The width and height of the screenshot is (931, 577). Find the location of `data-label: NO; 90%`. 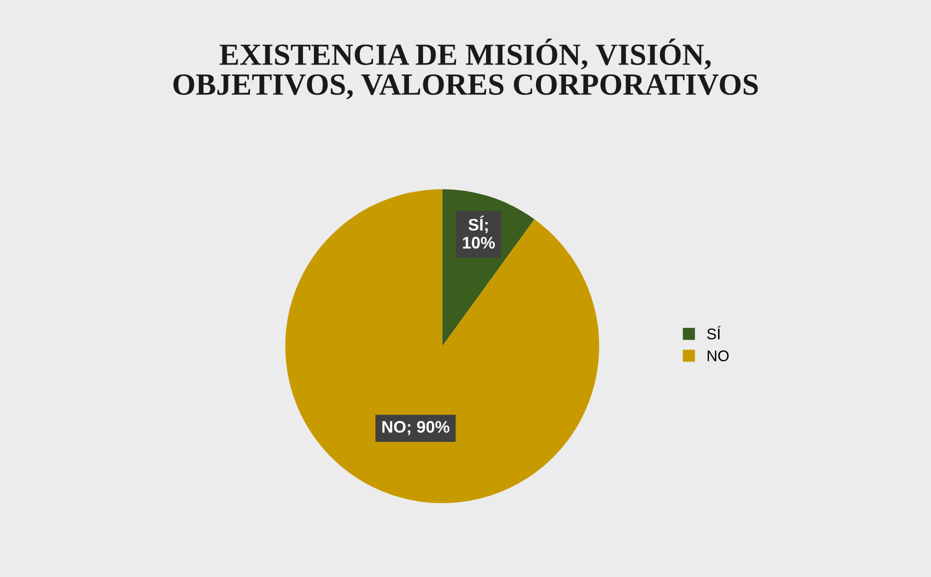

data-label: NO; 90% is located at coordinates (416, 428).